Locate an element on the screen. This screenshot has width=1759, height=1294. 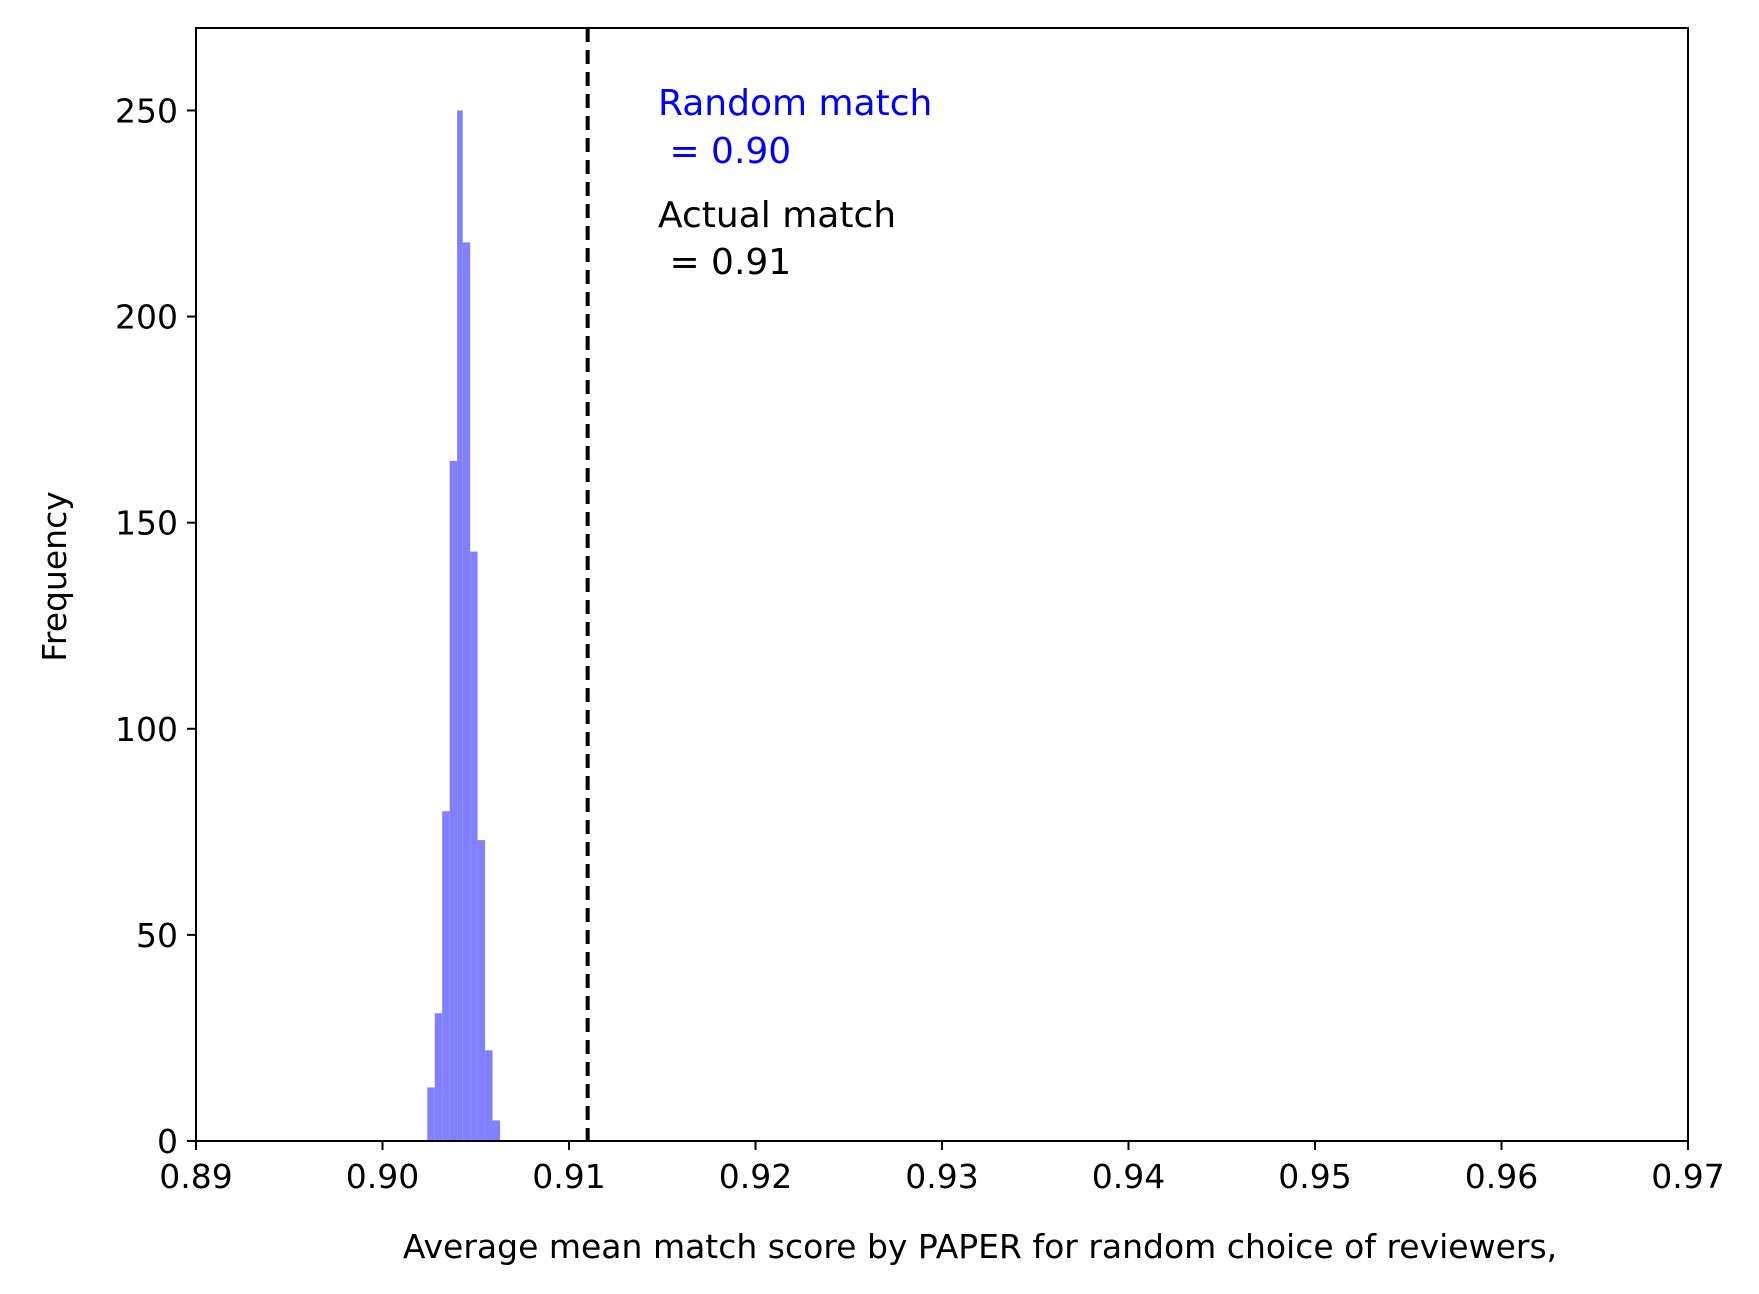
y-tick-label: 150 is located at coordinates (146, 523).